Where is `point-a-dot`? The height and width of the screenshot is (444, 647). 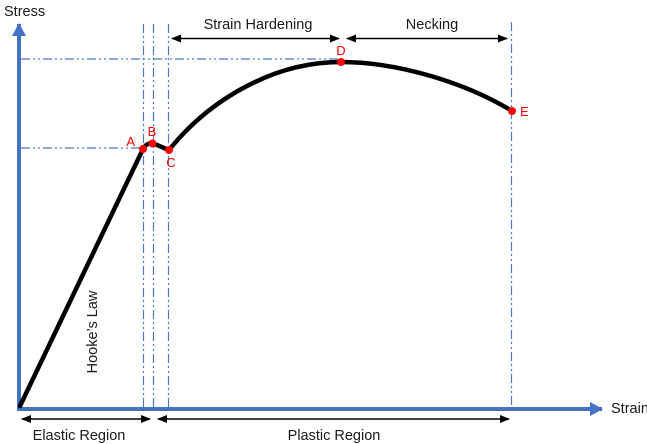
point-a-dot is located at coordinates (143, 149).